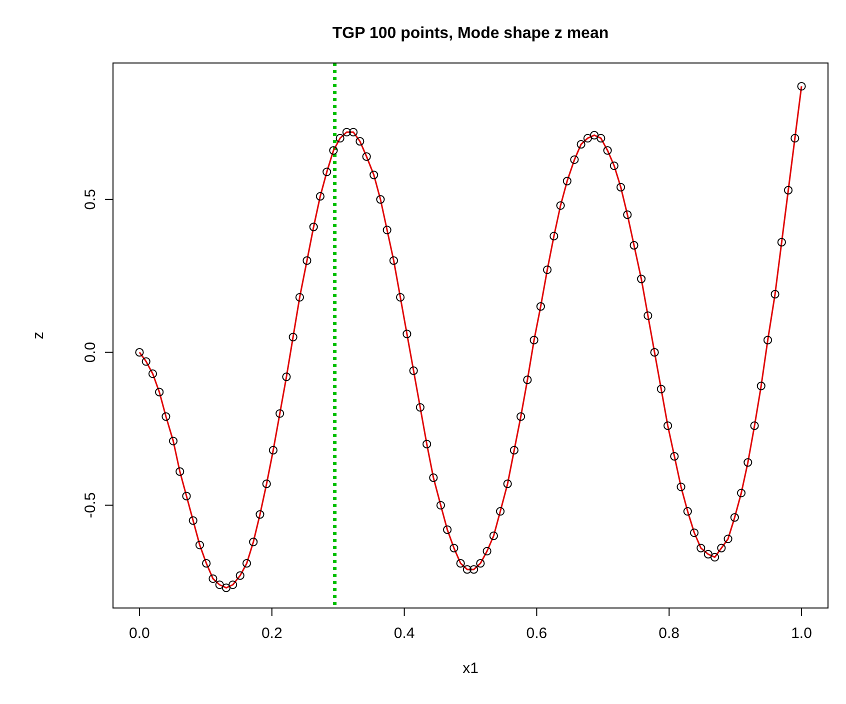 This screenshot has width=846, height=704. Describe the element at coordinates (470, 33) in the screenshot. I see `chart-title: TGP 100 points, Mode shape z mean` at that location.